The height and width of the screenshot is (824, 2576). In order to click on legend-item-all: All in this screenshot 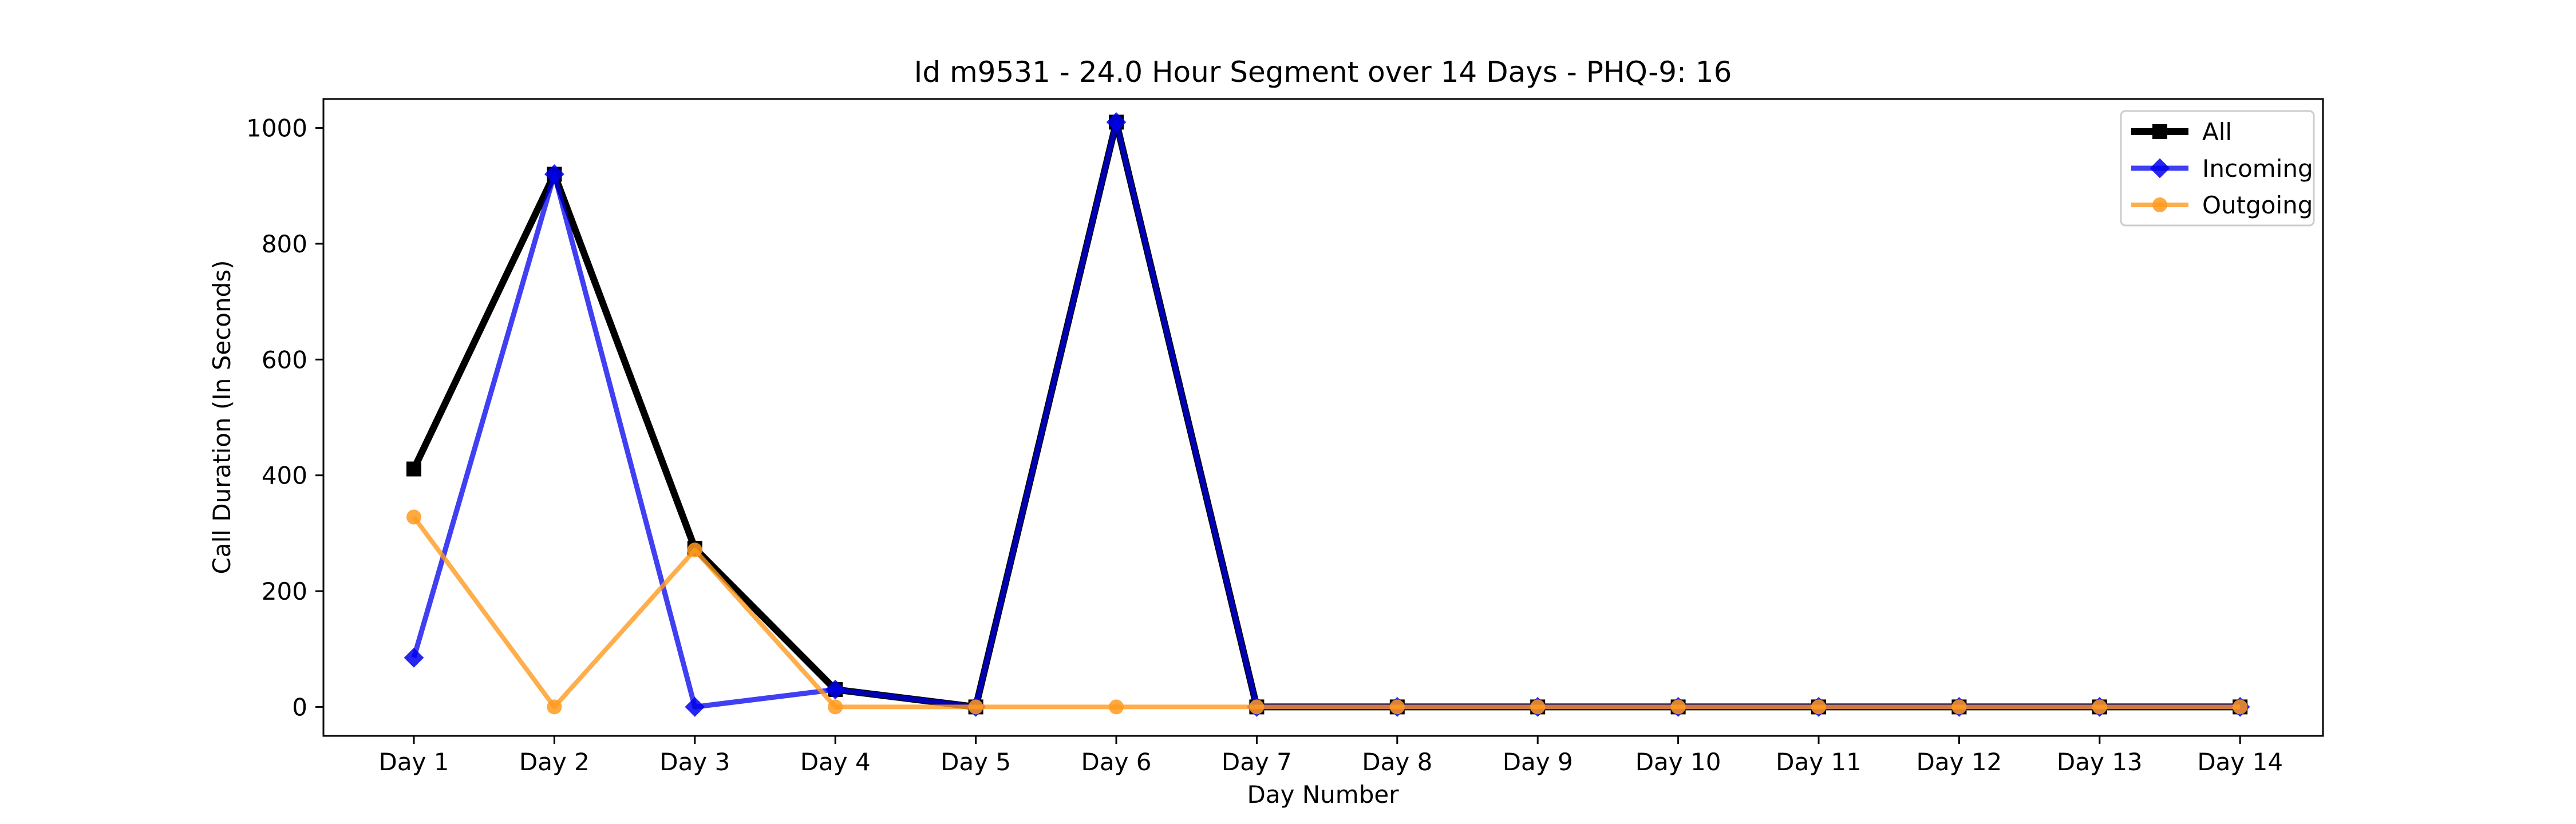, I will do `click(2181, 132)`.